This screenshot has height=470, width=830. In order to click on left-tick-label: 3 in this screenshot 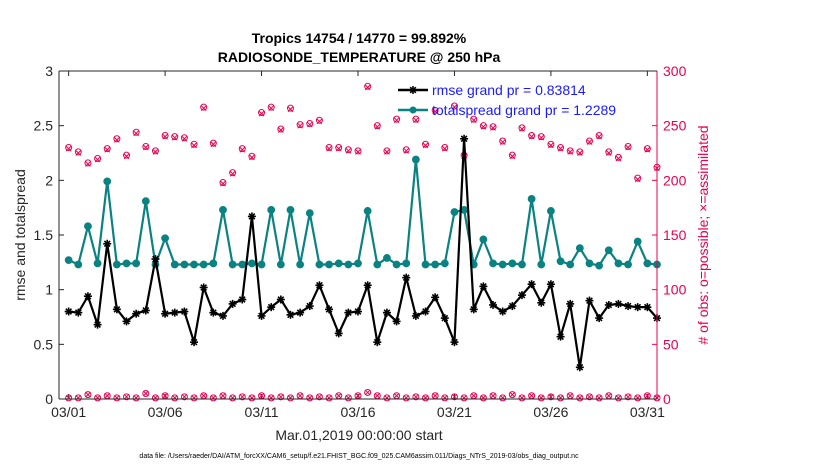, I will do `click(49, 71)`.